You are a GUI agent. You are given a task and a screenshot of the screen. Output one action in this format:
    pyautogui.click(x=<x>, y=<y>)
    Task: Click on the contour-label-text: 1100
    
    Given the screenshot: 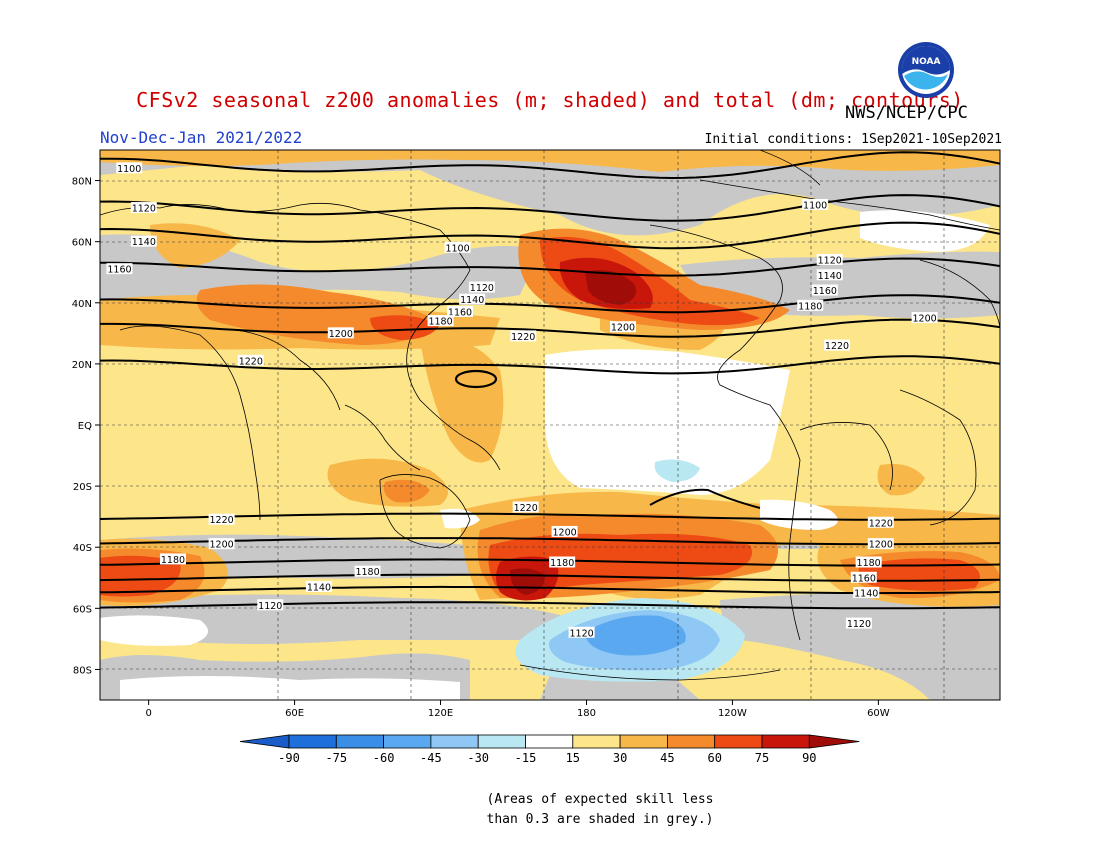 What is the action you would take?
    pyautogui.click(x=129, y=169)
    